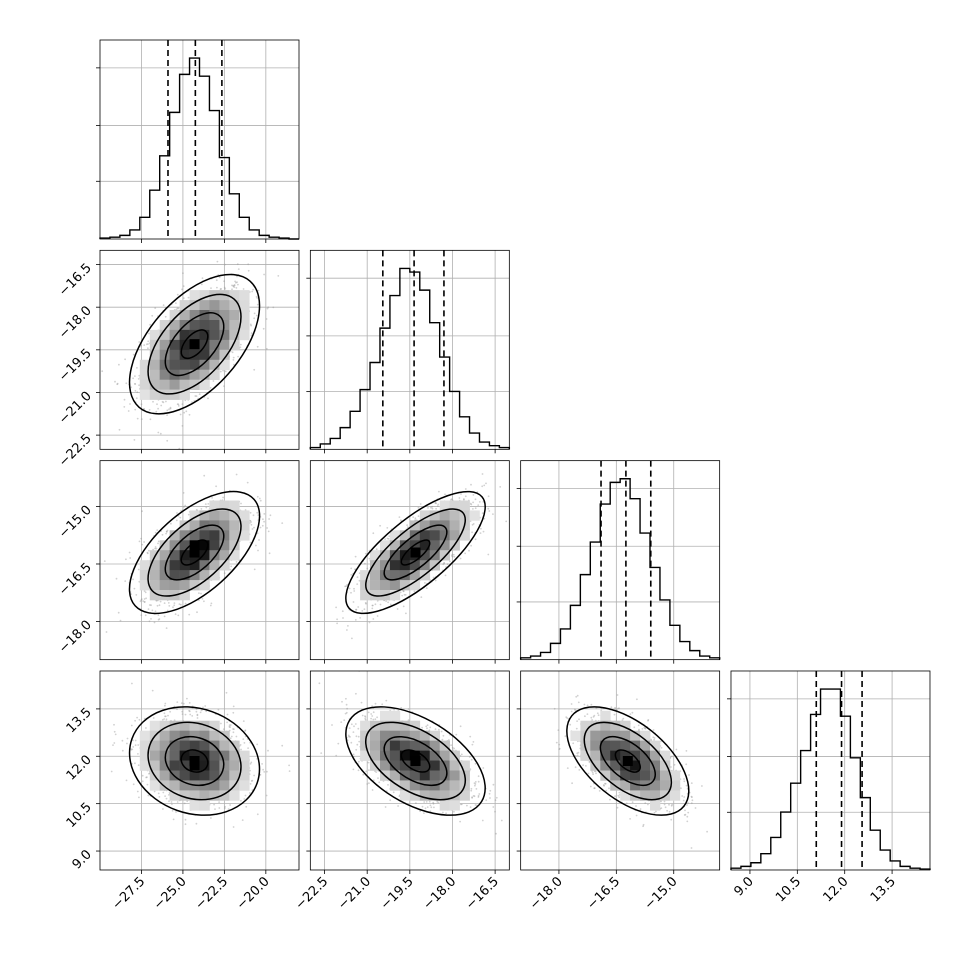  I want to click on ytick-label-3-0: 9.0, so click(82, 859).